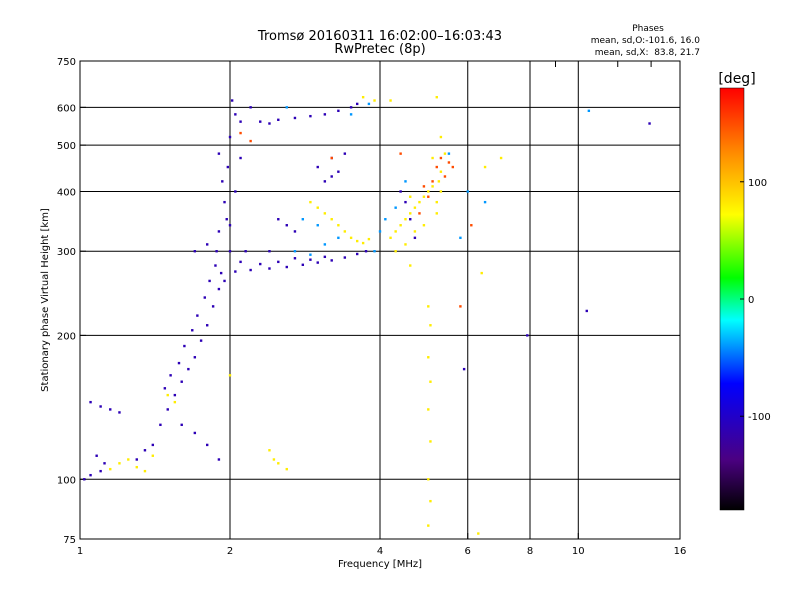 This screenshot has height=600, width=800. What do you see at coordinates (755, 300) in the screenshot?
I see `colorbar-ticks: 100 0 -100` at bounding box center [755, 300].